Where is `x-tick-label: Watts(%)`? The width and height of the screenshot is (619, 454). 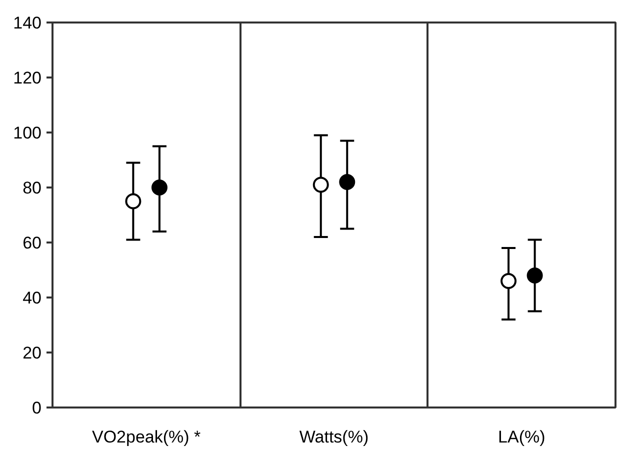 x-tick-label: Watts(%) is located at coordinates (334, 437).